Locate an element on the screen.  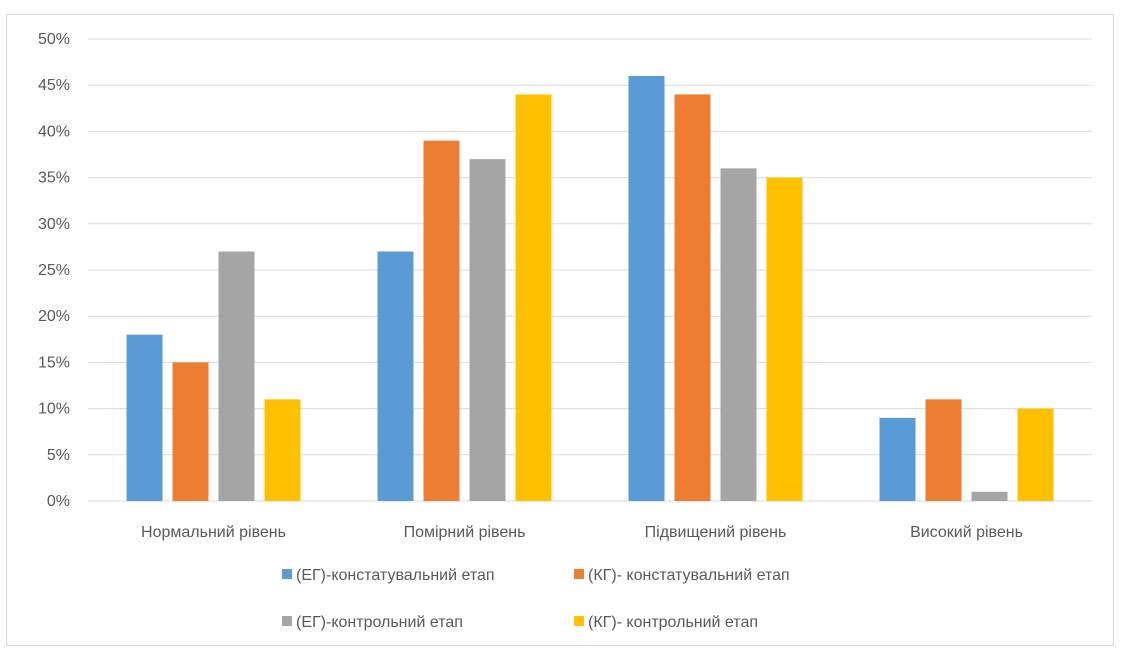
legend-item: (ЕГ)-контрольний етап is located at coordinates (372, 622).